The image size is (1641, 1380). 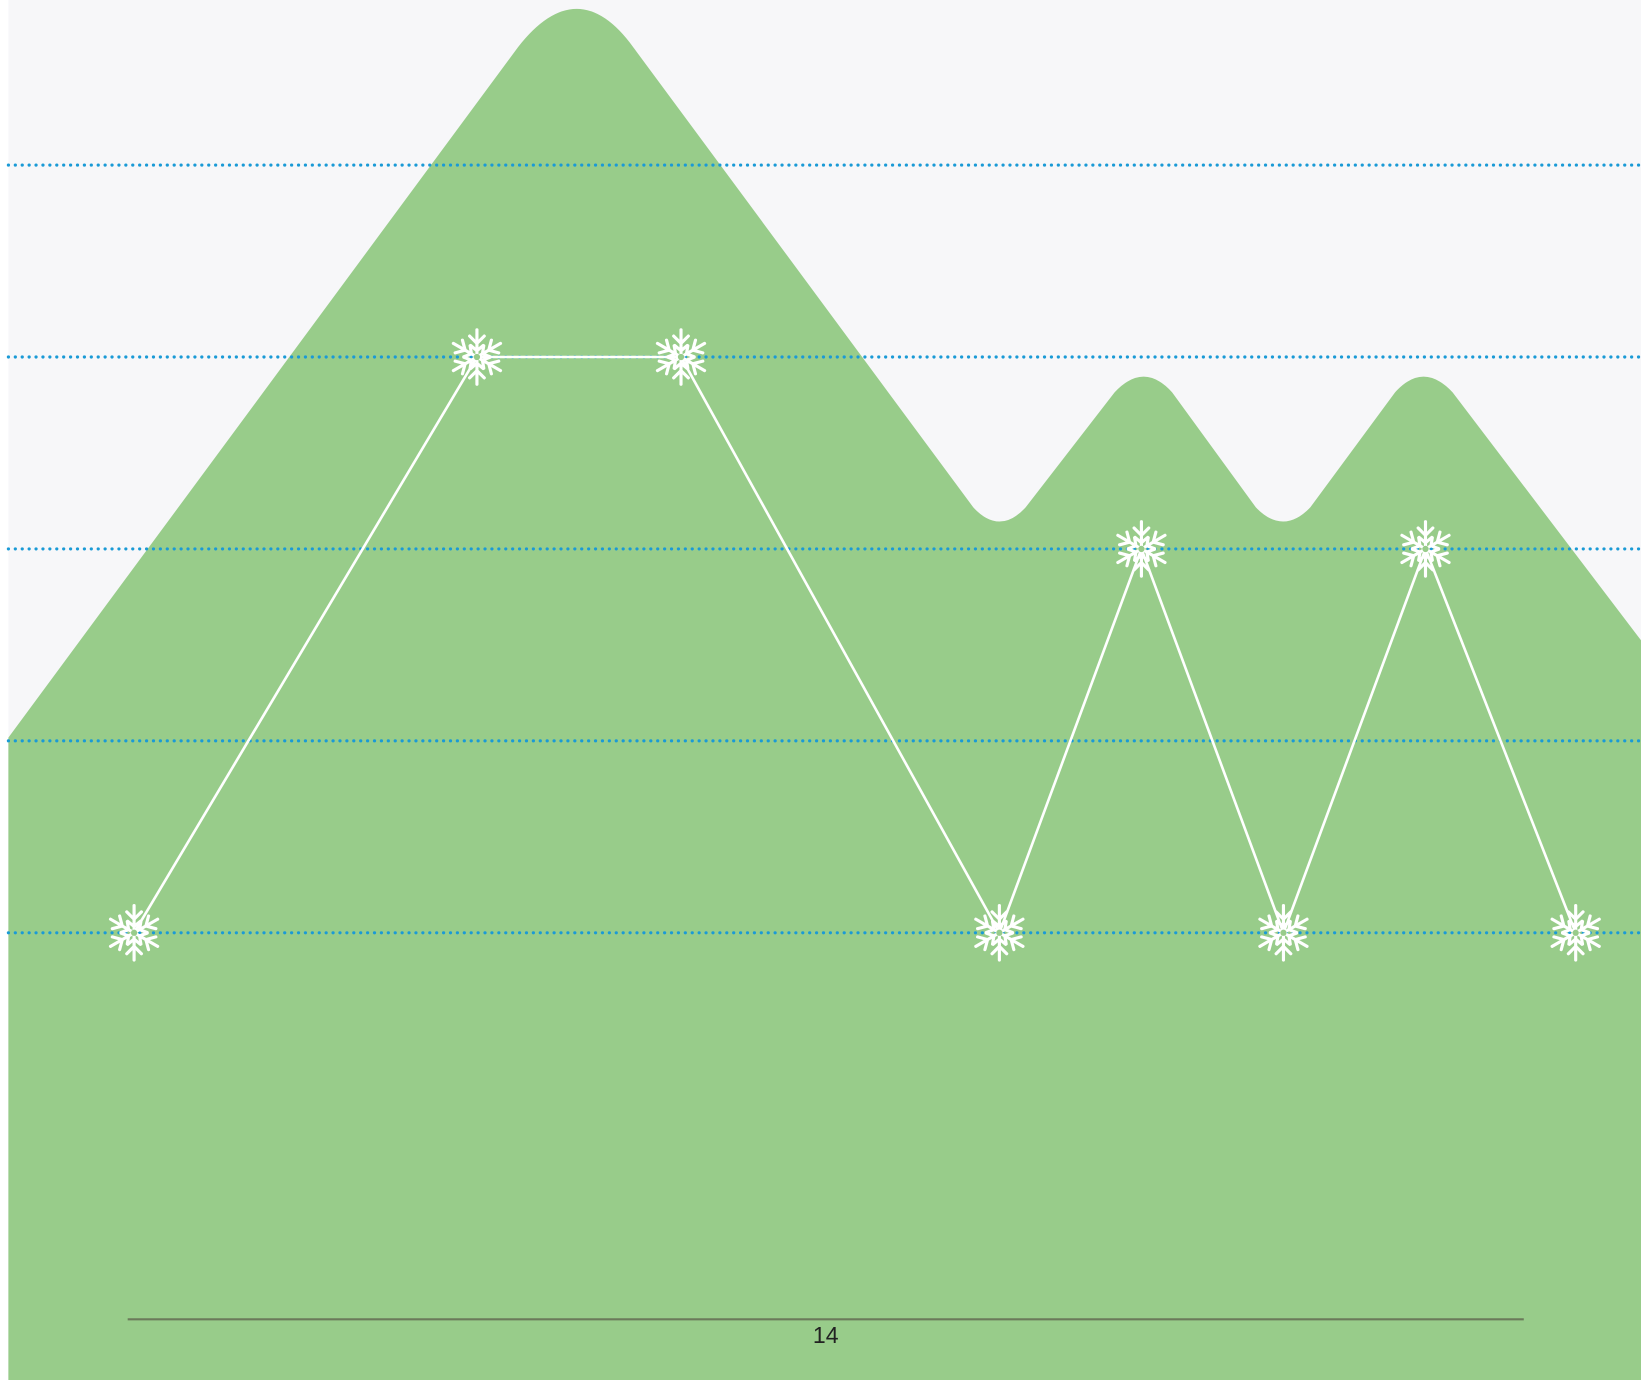 What do you see at coordinates (826, 1335) in the screenshot?
I see `x-axis-label: 14` at bounding box center [826, 1335].